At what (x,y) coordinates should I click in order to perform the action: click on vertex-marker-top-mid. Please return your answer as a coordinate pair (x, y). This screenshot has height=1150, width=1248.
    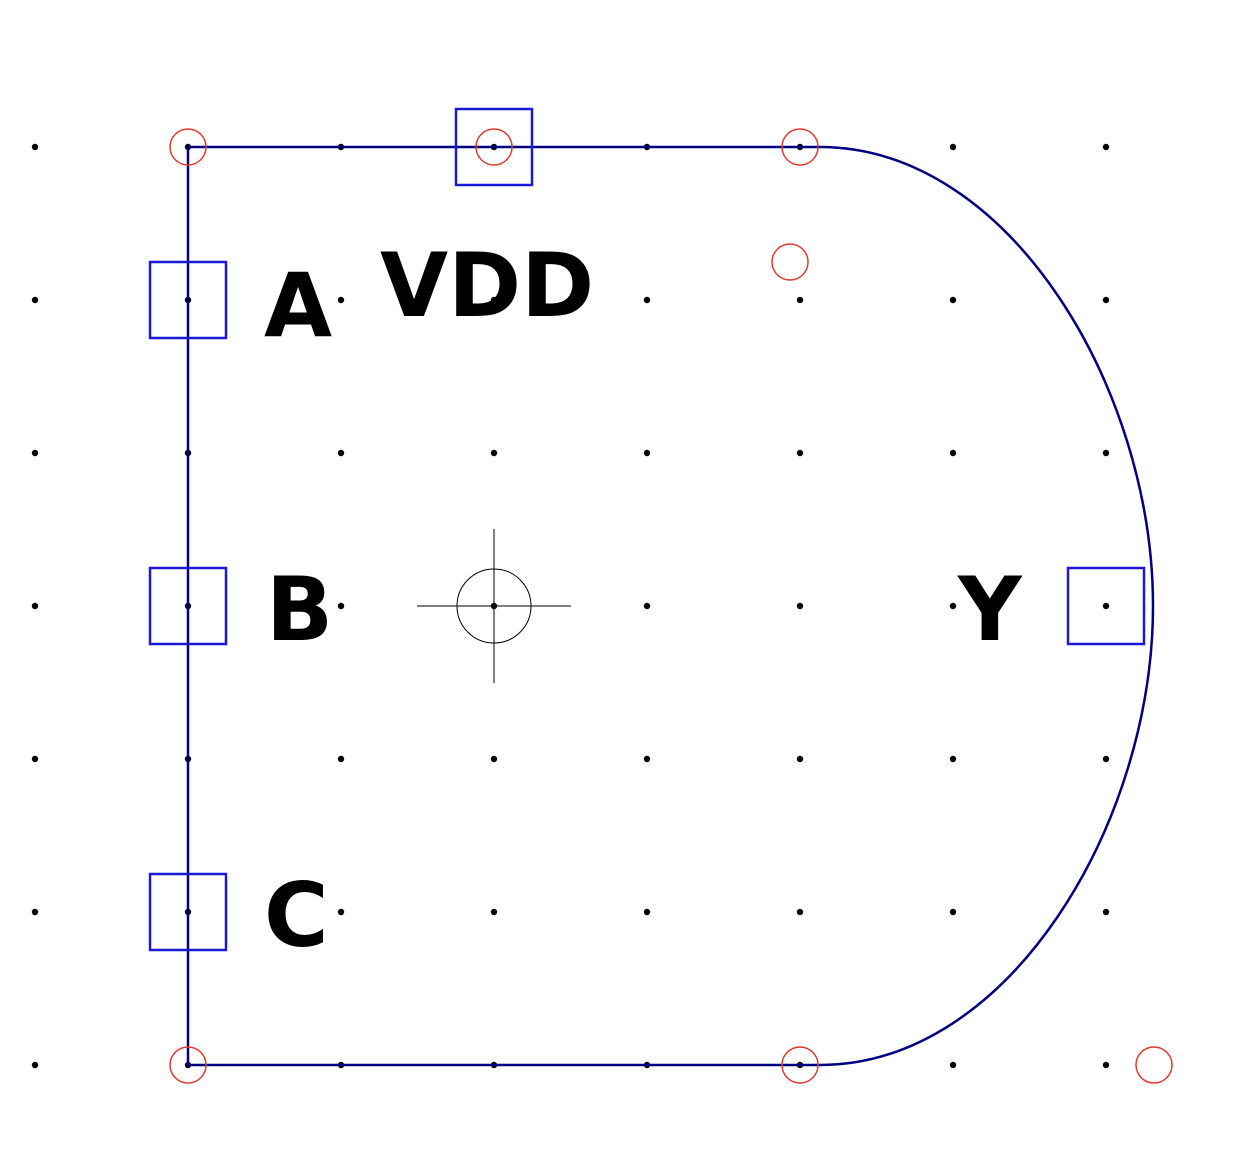
    Looking at the image, I should click on (494, 147).